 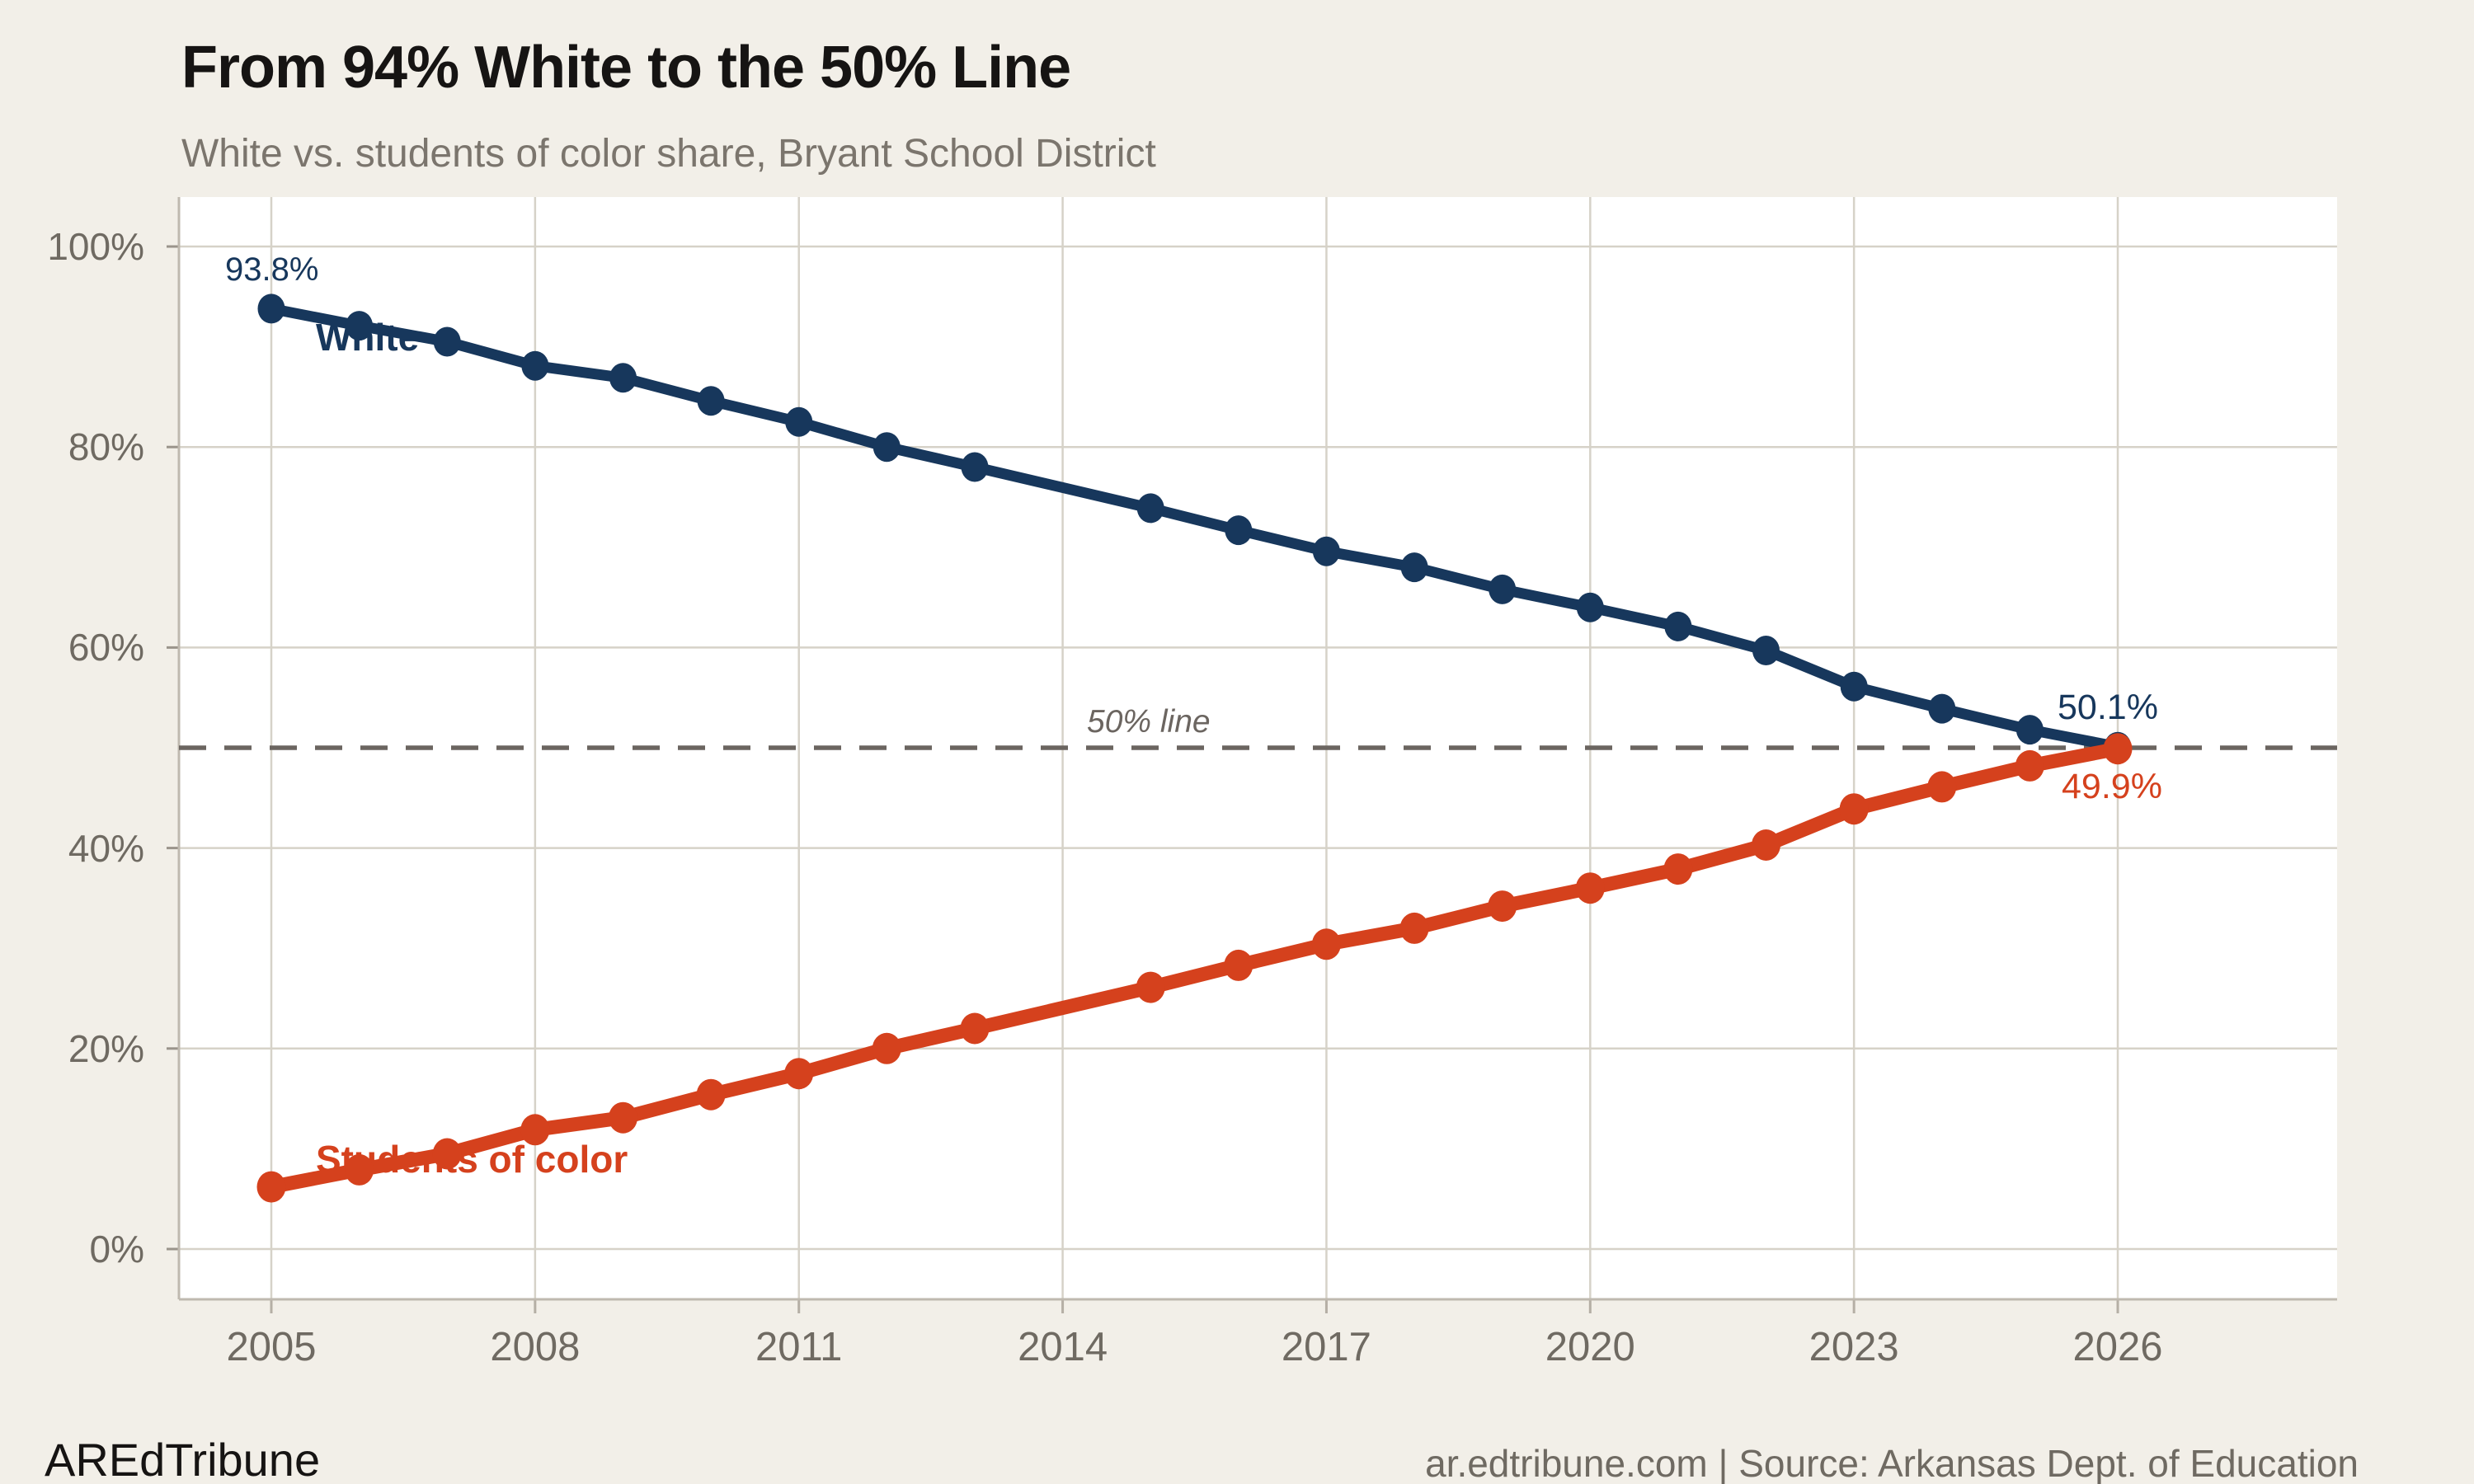 I want to click on x-axis-tick-label: 2023, so click(x=1853, y=1347).